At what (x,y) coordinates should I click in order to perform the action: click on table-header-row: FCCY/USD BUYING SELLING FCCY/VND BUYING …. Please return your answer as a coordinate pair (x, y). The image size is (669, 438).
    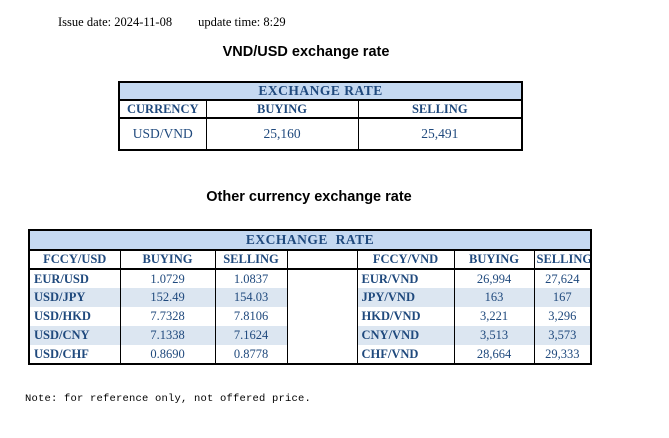
    Looking at the image, I should click on (310, 260).